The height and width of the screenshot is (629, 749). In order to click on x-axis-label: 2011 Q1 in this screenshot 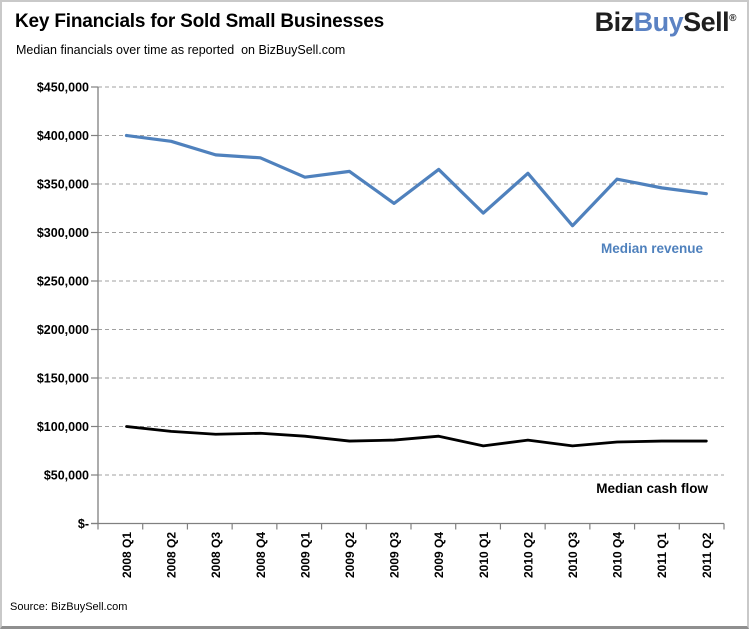, I will do `click(662, 555)`.